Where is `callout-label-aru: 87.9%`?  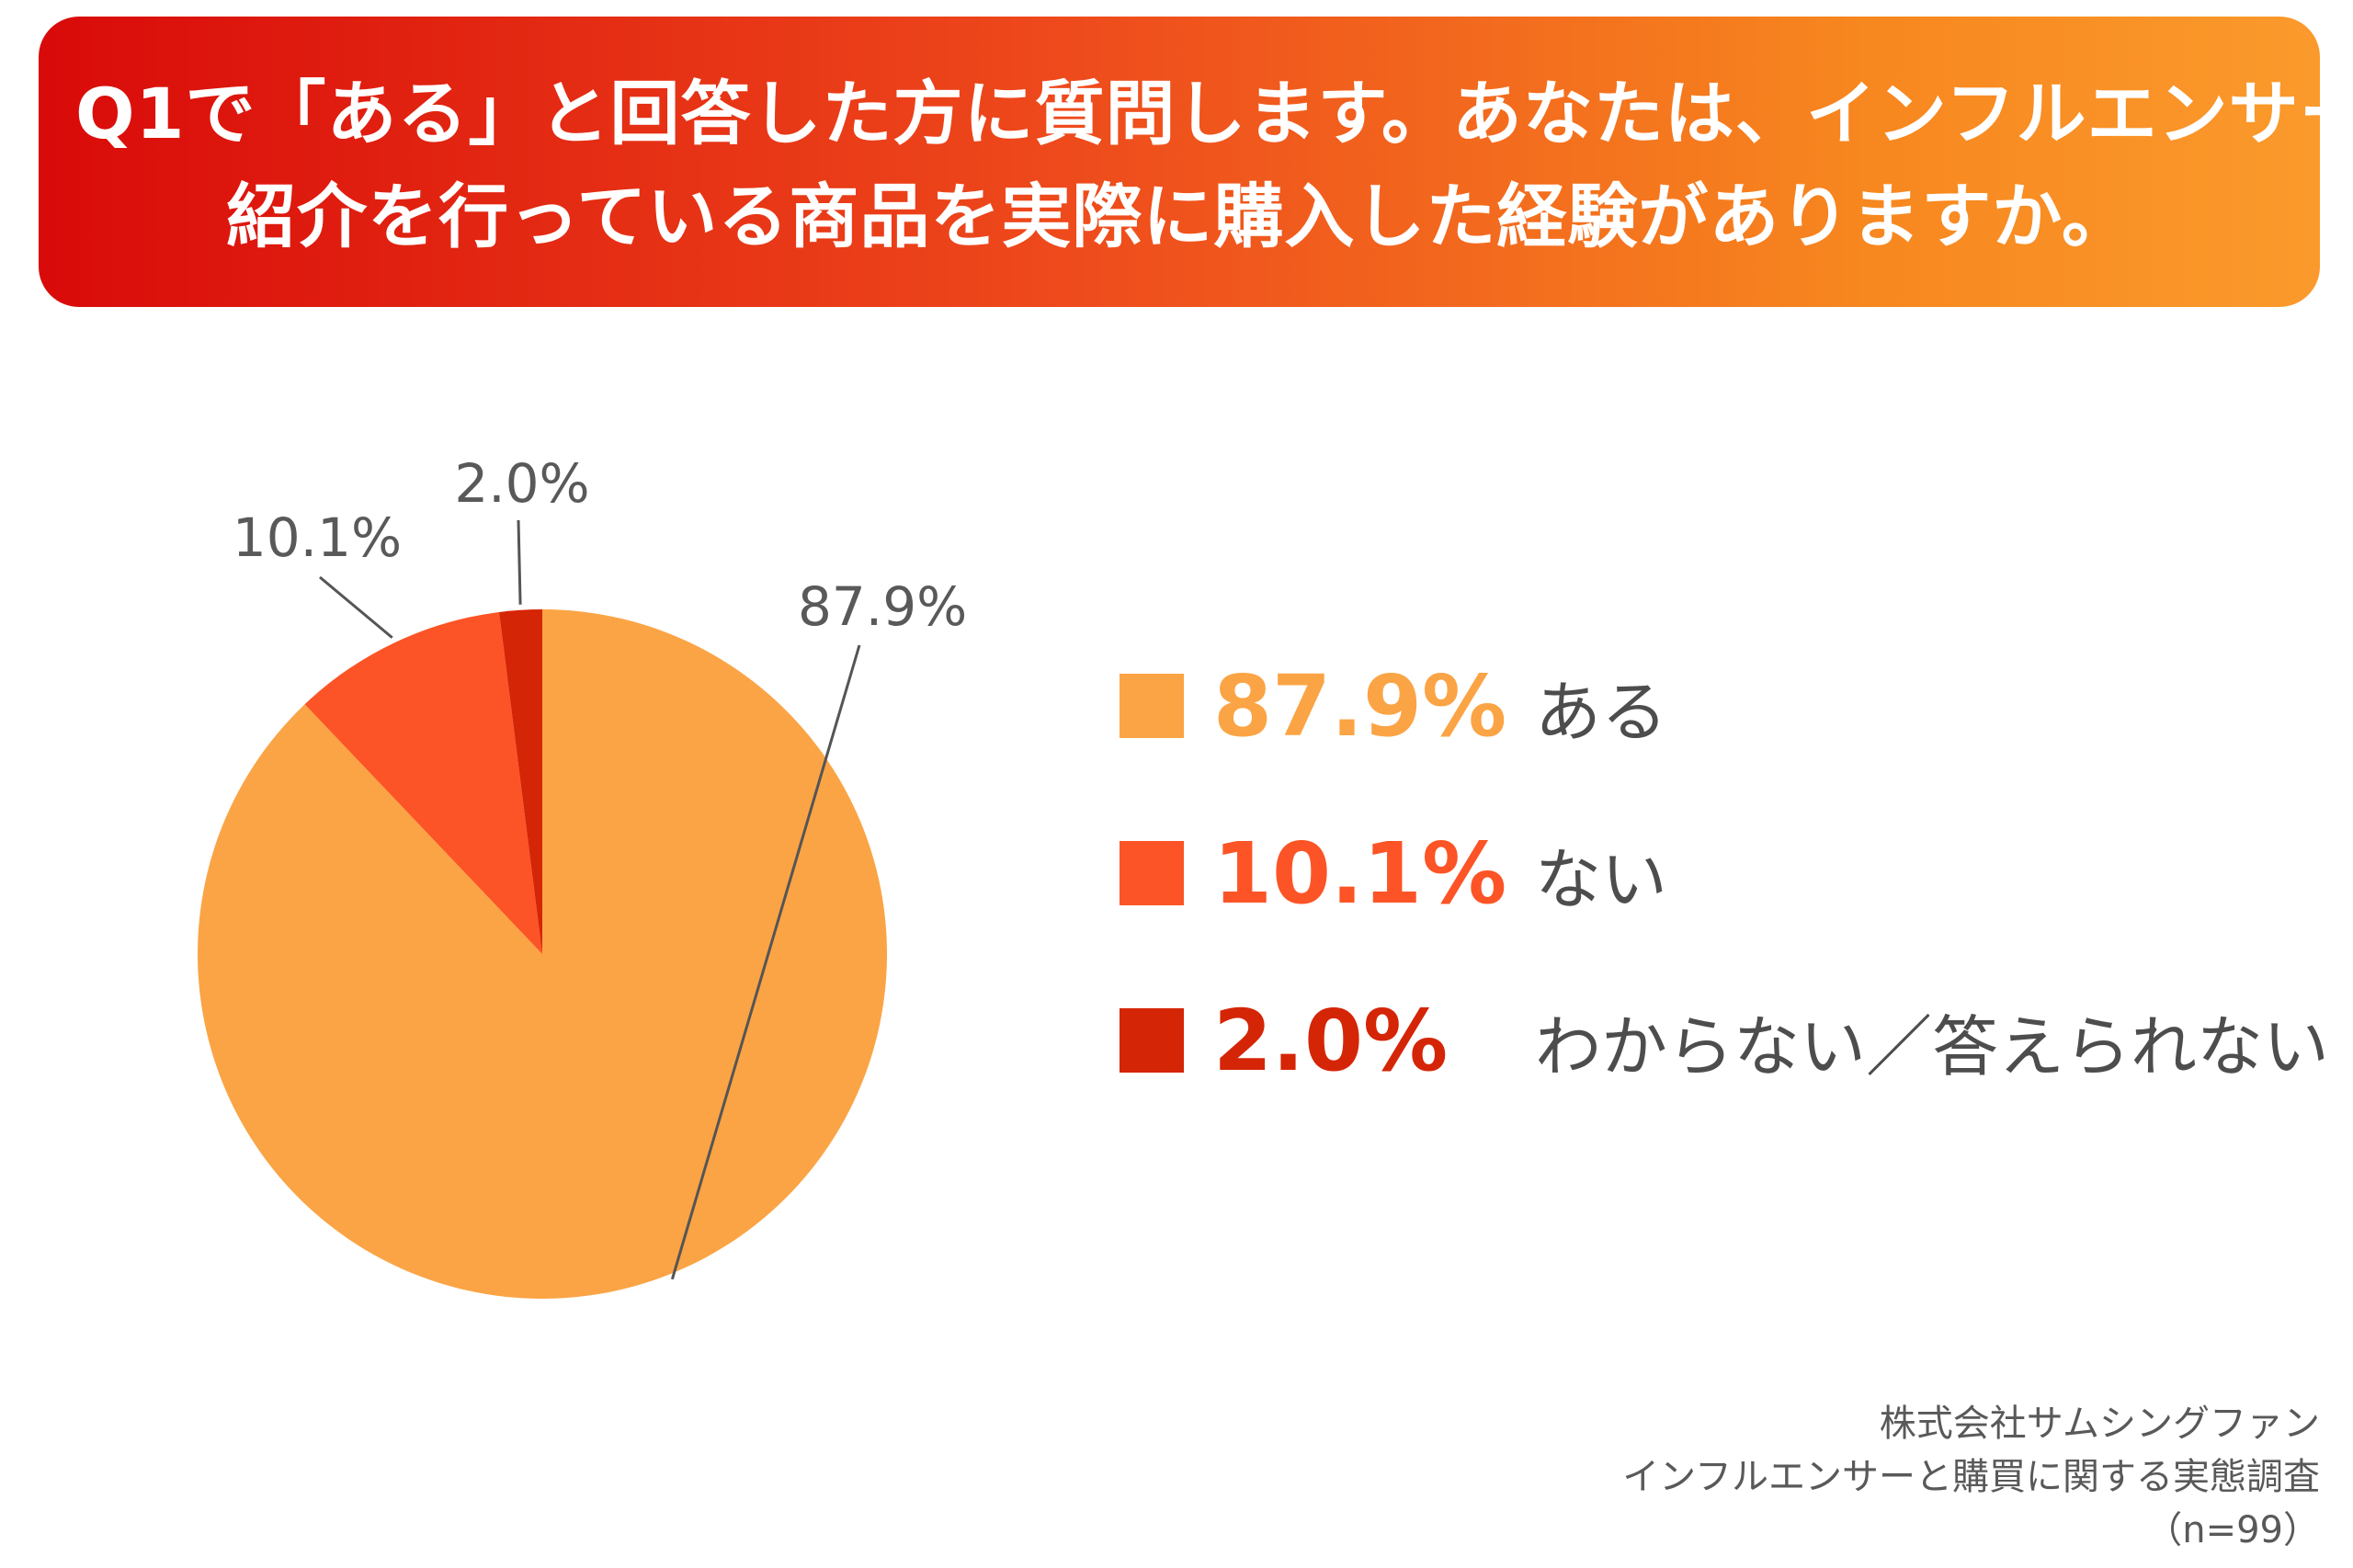
callout-label-aru: 87.9% is located at coordinates (882, 606).